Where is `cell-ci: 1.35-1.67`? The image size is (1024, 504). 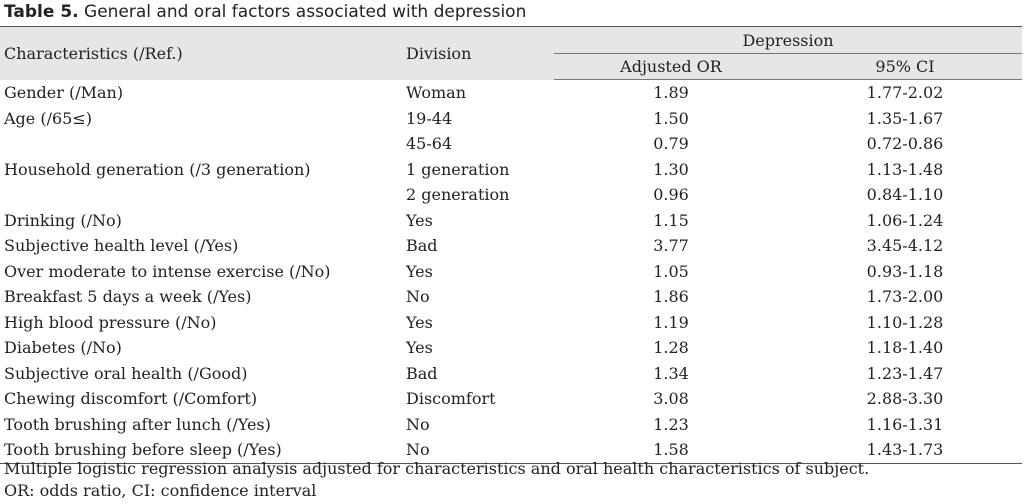 cell-ci: 1.35-1.67 is located at coordinates (905, 118).